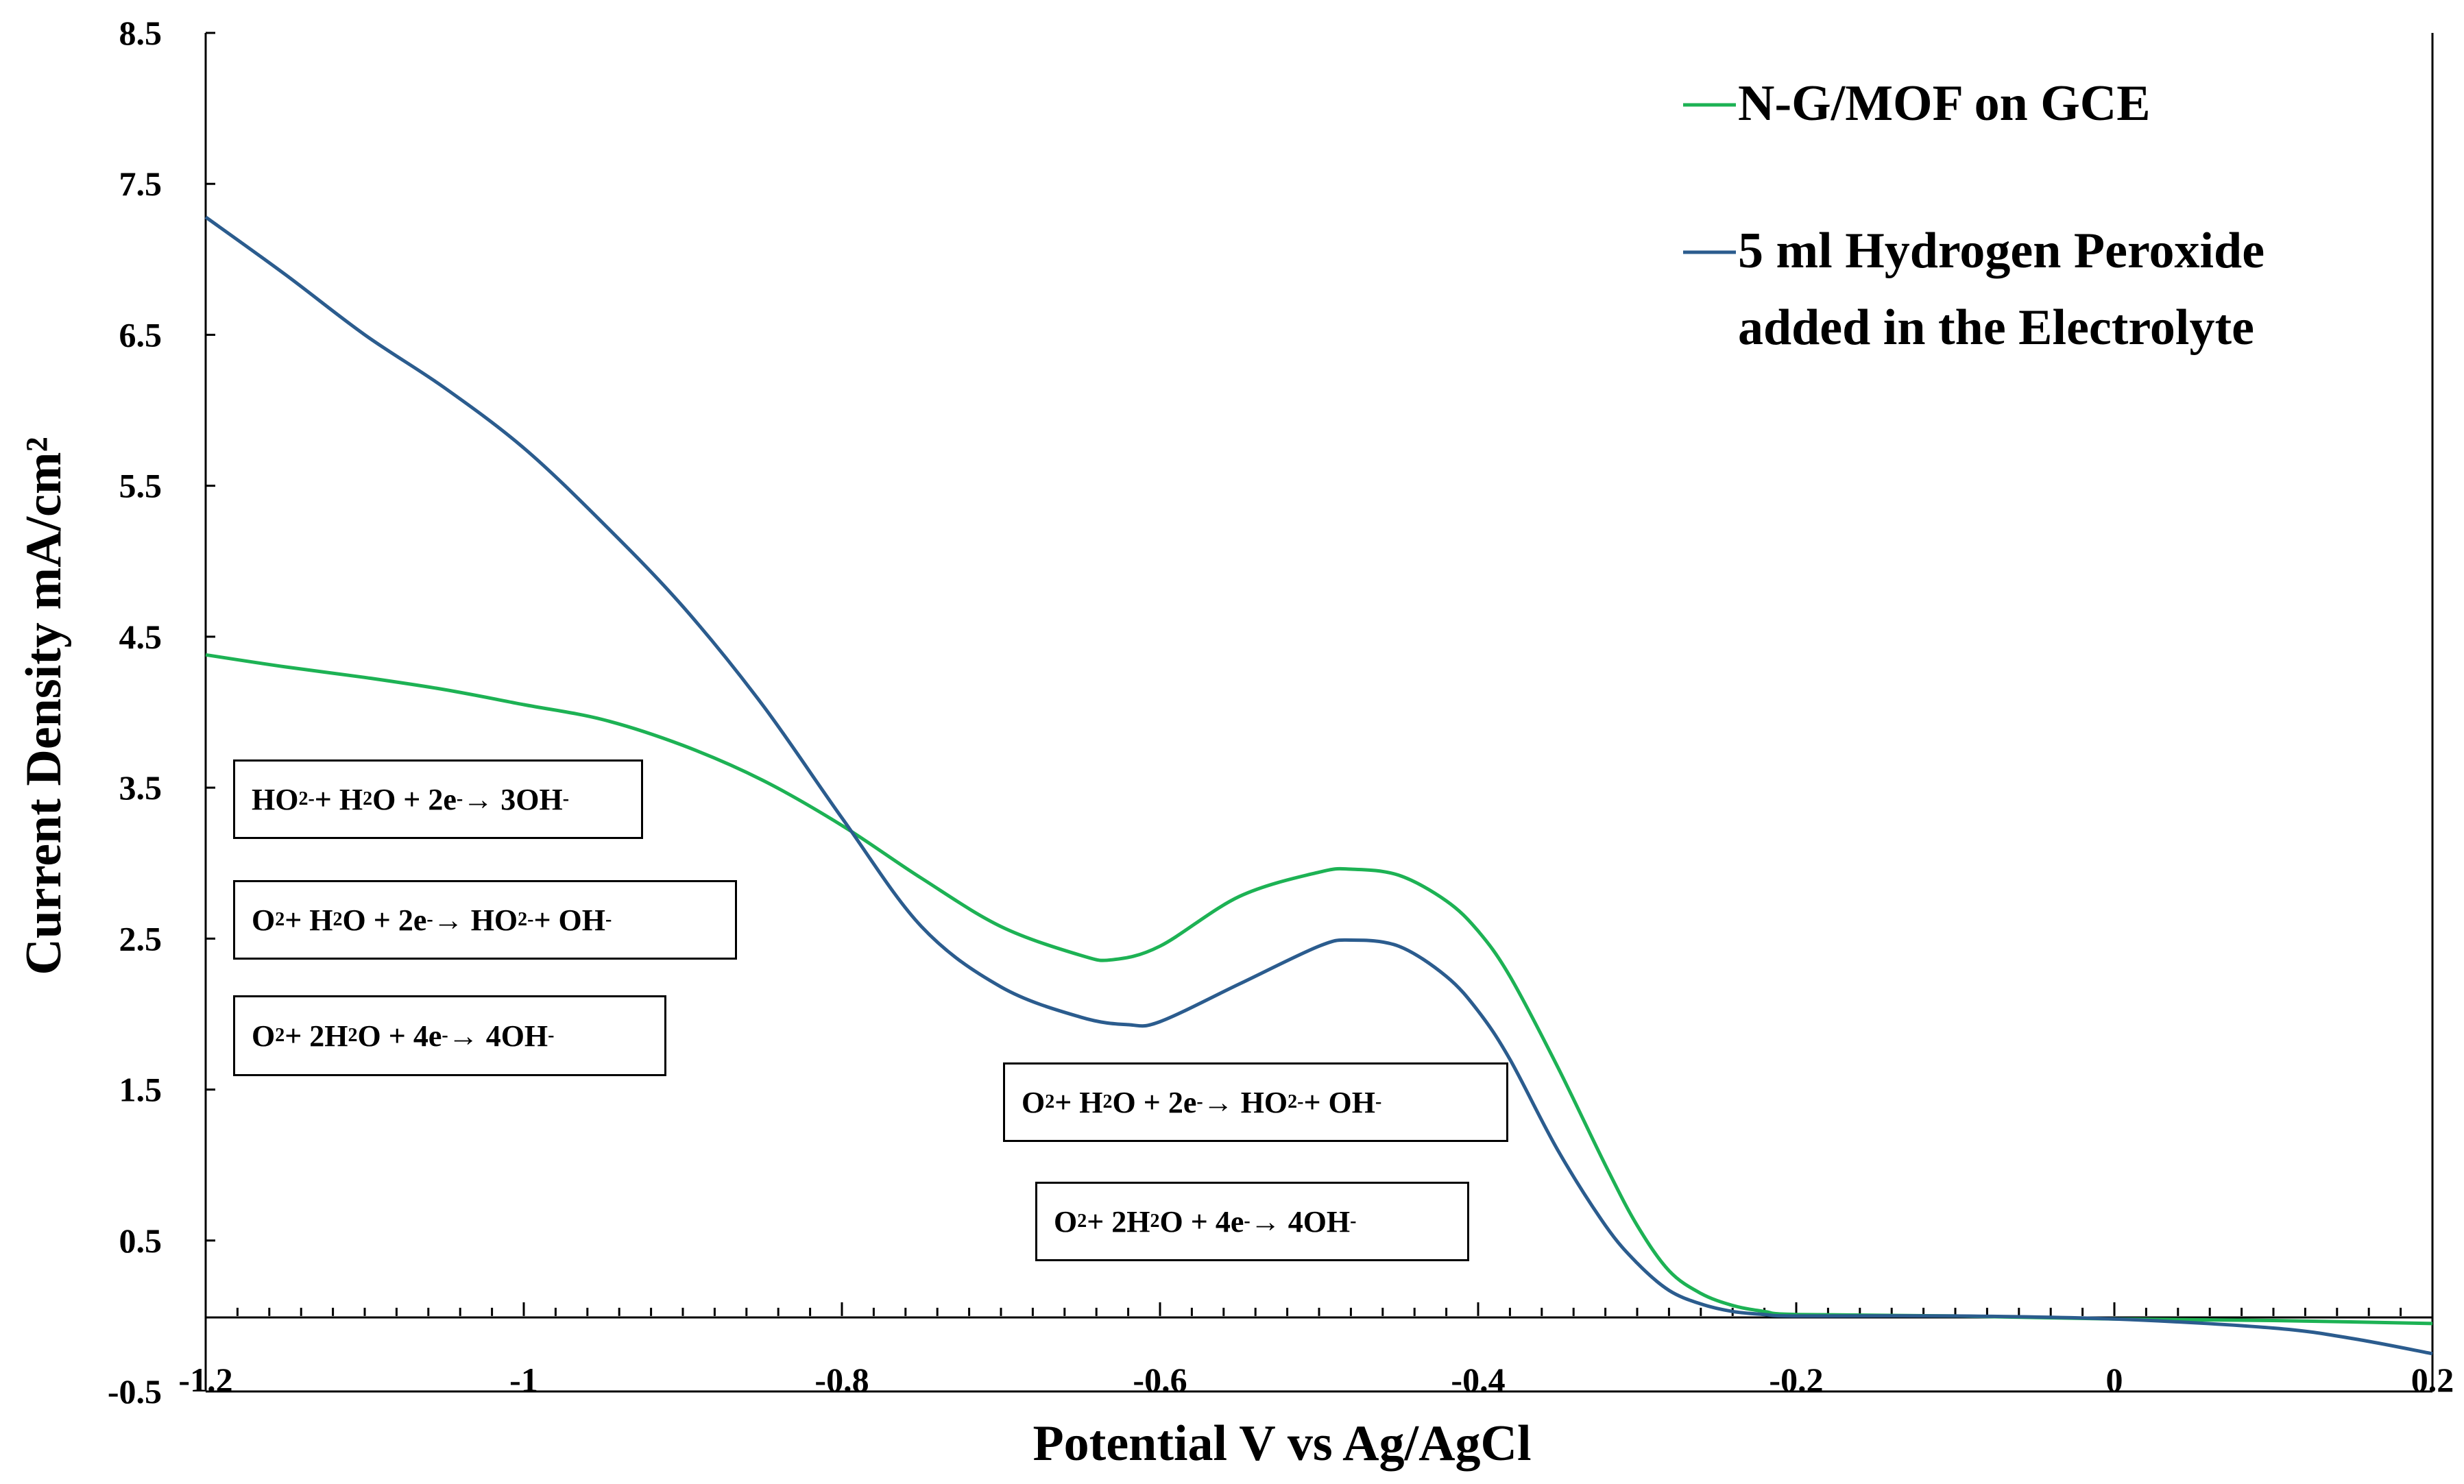 This screenshot has height=1484, width=2464. Describe the element at coordinates (841, 1380) in the screenshot. I see `x-tick-label: -0.8` at that location.